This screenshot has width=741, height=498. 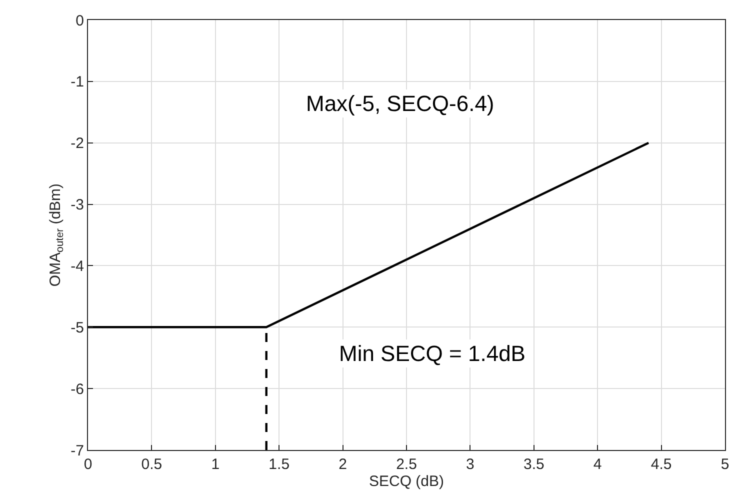 I want to click on y-tick-label: -2, so click(x=77, y=143).